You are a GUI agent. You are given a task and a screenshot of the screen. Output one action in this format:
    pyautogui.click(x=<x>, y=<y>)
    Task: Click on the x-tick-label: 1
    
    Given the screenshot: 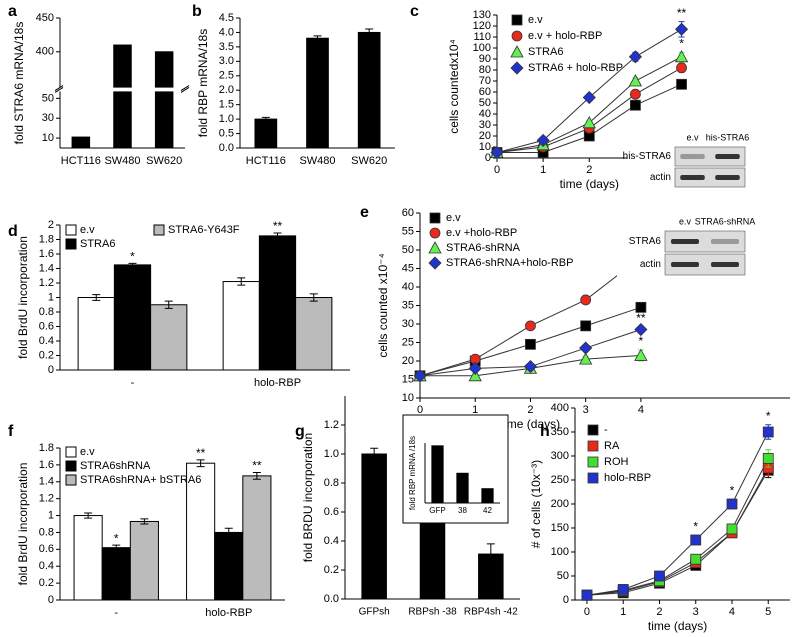 What is the action you would take?
    pyautogui.click(x=475, y=410)
    